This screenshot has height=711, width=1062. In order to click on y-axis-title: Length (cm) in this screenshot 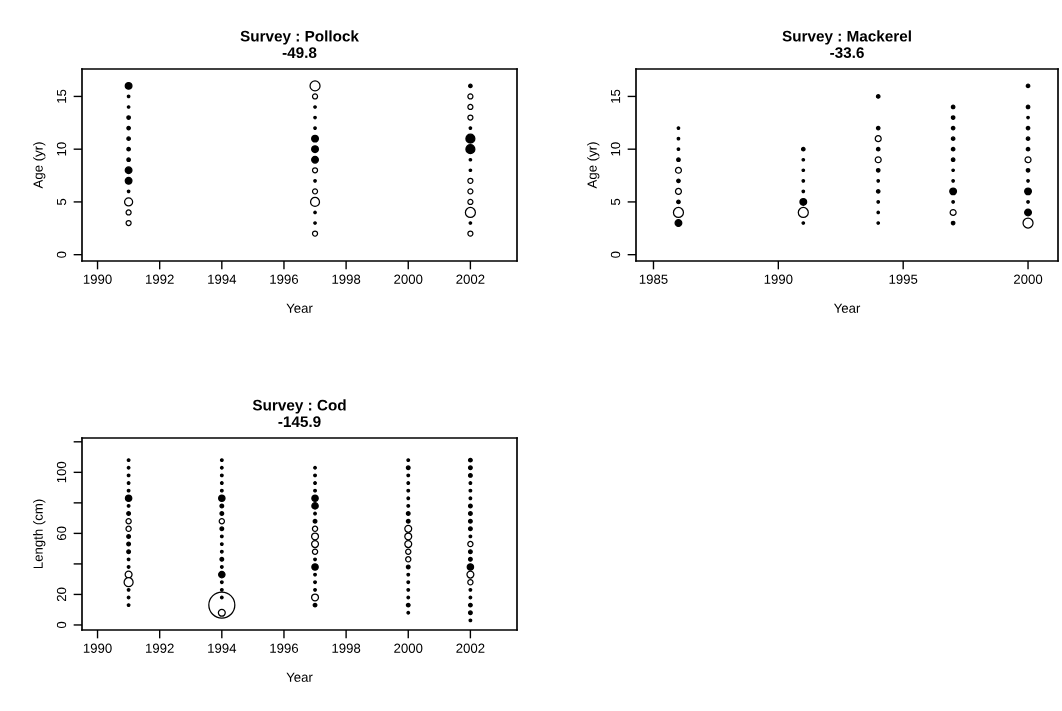, I will do `click(39, 534)`.